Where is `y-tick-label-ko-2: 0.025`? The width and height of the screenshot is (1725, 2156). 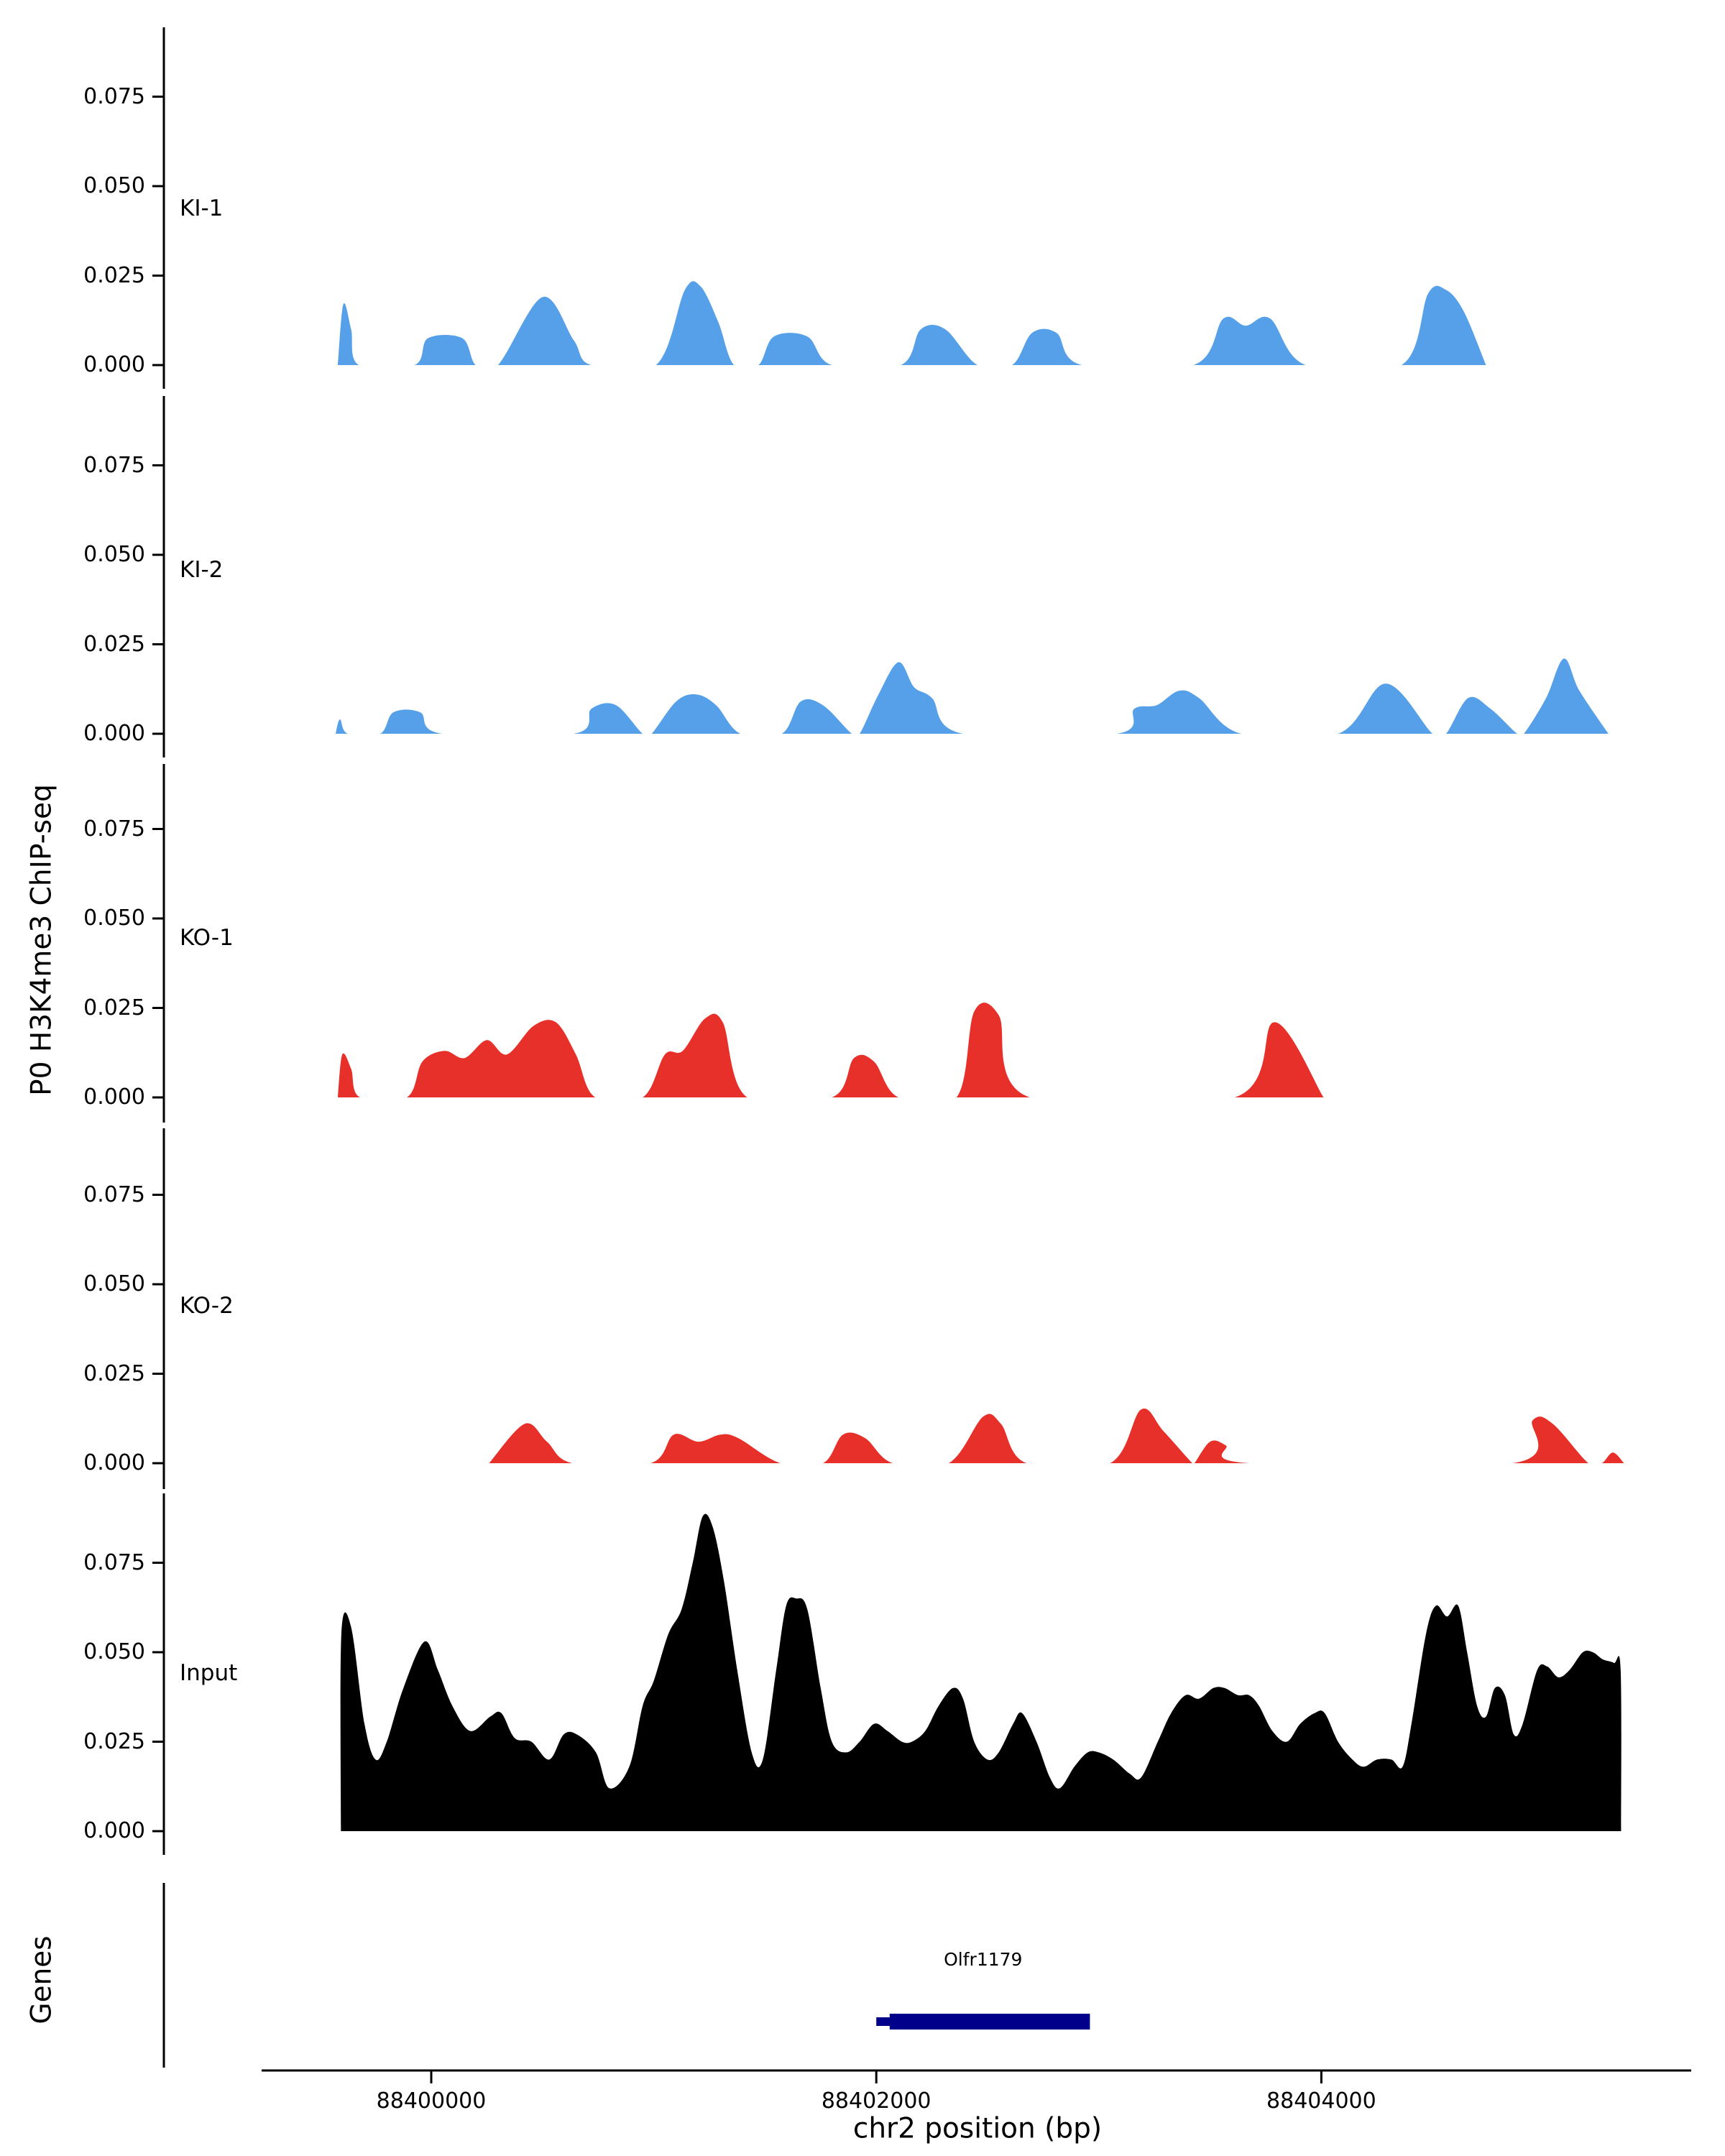
y-tick-label-ko-2: 0.025 is located at coordinates (114, 1373).